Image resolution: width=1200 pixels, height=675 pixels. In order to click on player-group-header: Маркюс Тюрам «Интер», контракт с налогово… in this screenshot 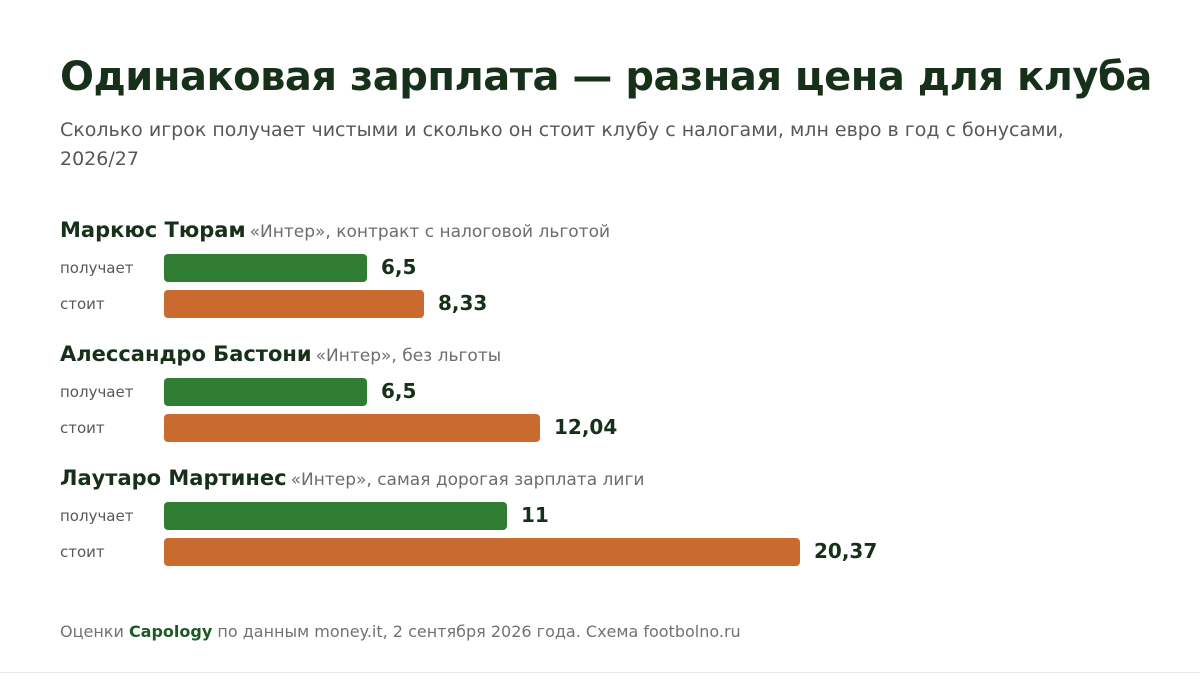, I will do `click(335, 230)`.